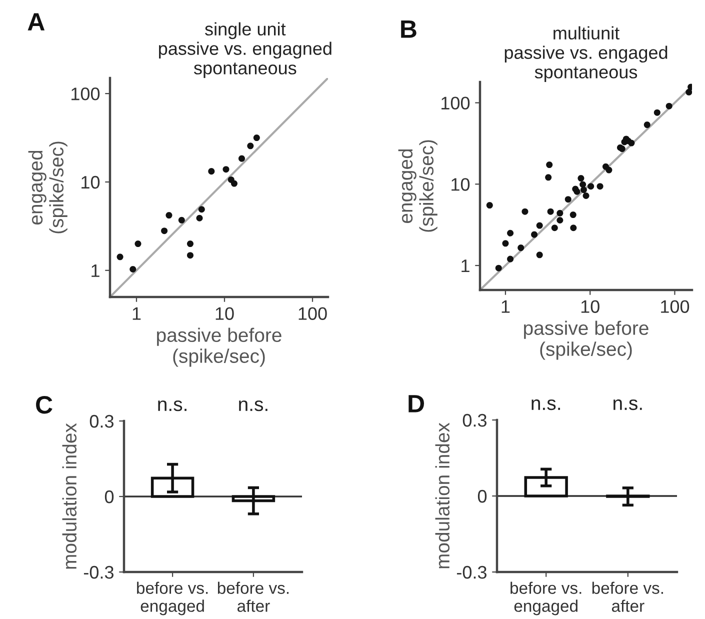 The image size is (705, 619). I want to click on chart-title: multiunit passive vs. engaged spontaneous, so click(586, 54).